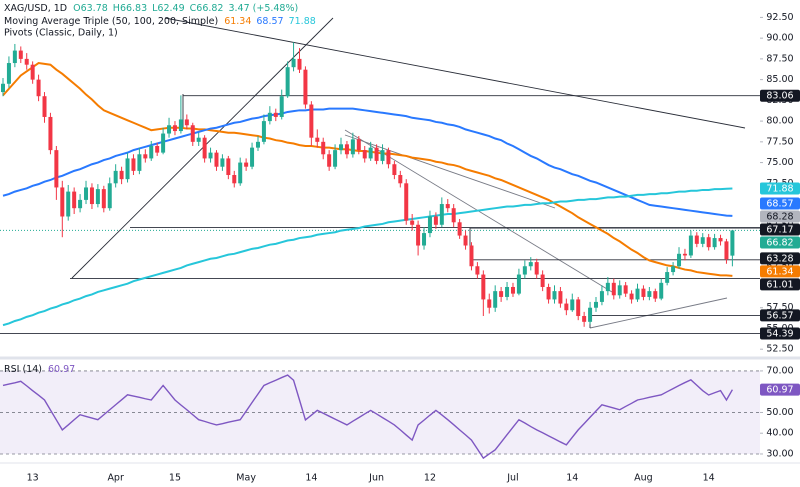  I want to click on rsi-tick-label: 50.00, so click(779, 412).